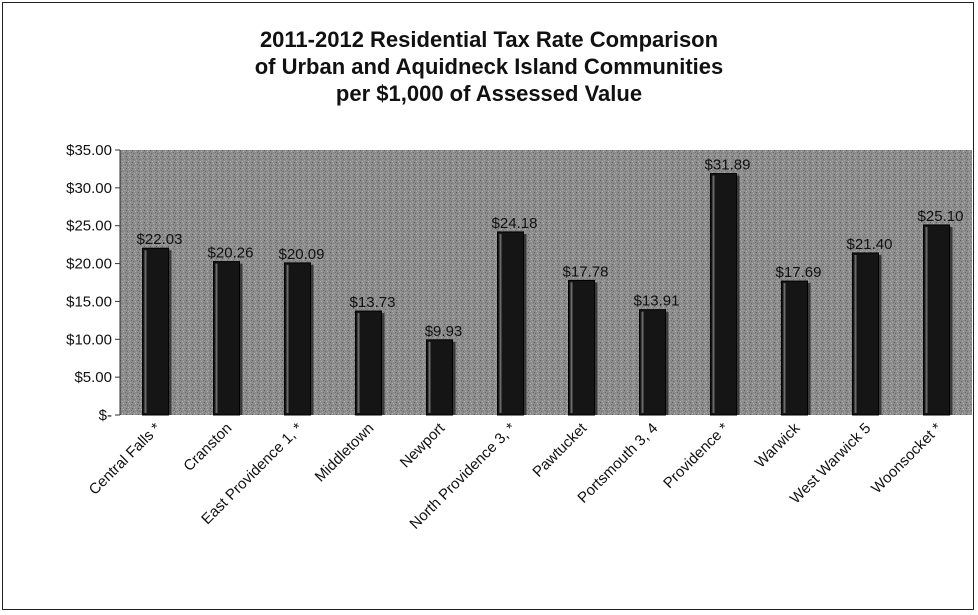 This screenshot has width=978, height=615. I want to click on y-tick-label: $30.00, so click(89, 188).